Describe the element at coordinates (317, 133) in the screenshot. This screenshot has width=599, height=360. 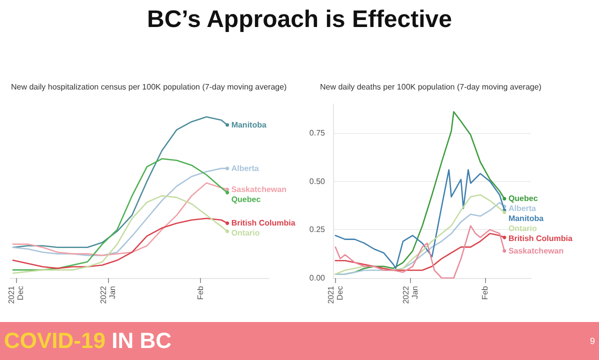
I see `y-tick-label: 0.75` at that location.